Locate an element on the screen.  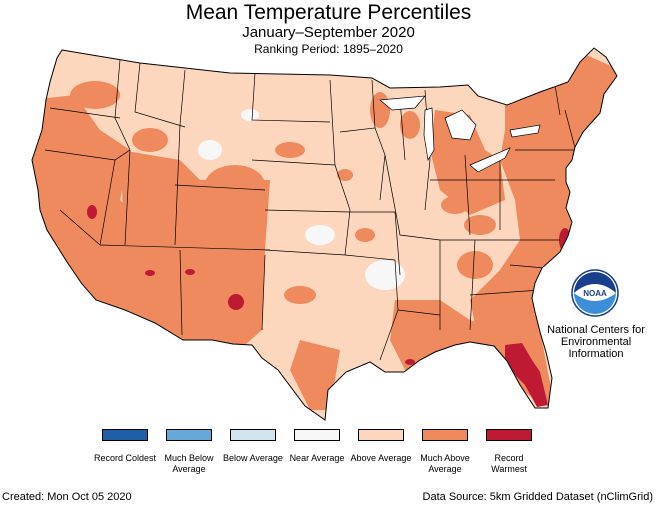
legend-label: Below Average is located at coordinates (253, 458).